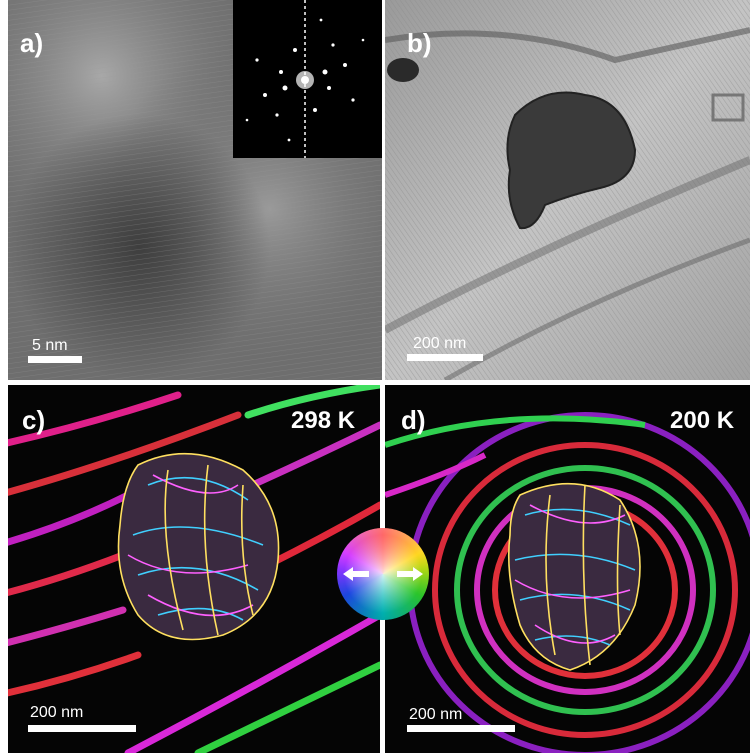  What do you see at coordinates (440, 343) in the screenshot?
I see `panel-b-scalebar-text: 200 nm` at bounding box center [440, 343].